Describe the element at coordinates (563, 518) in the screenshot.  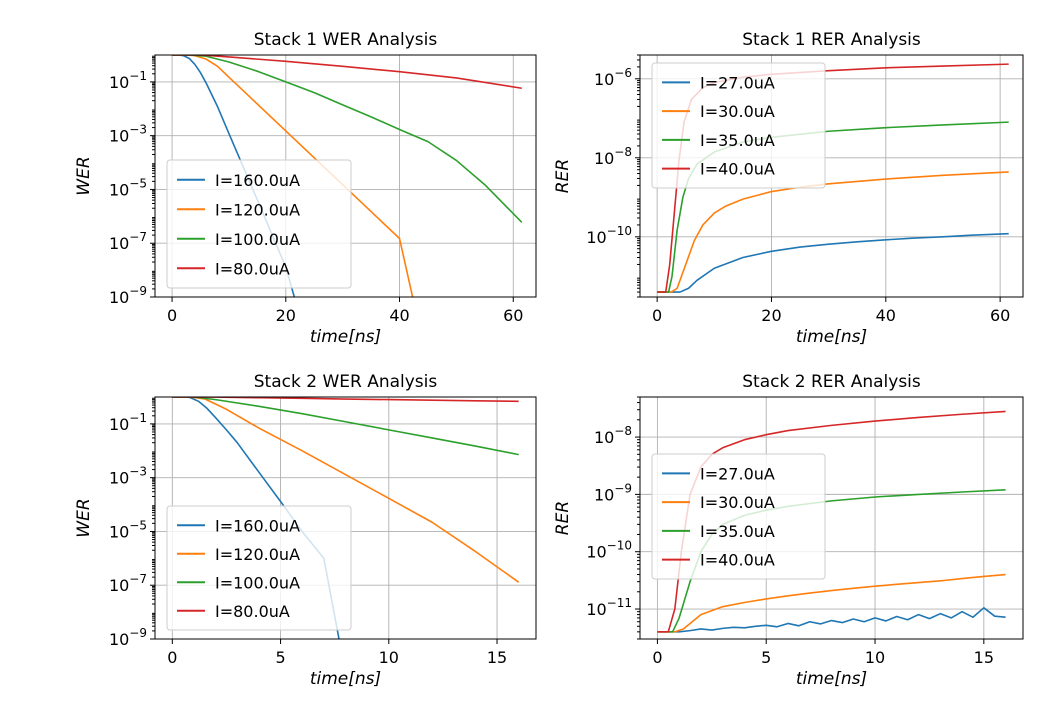
I see `y-axis-label: RER` at that location.